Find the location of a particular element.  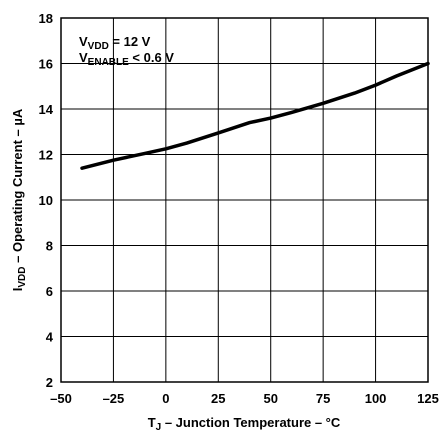

x-tick-label: 50 is located at coordinates (270, 398).